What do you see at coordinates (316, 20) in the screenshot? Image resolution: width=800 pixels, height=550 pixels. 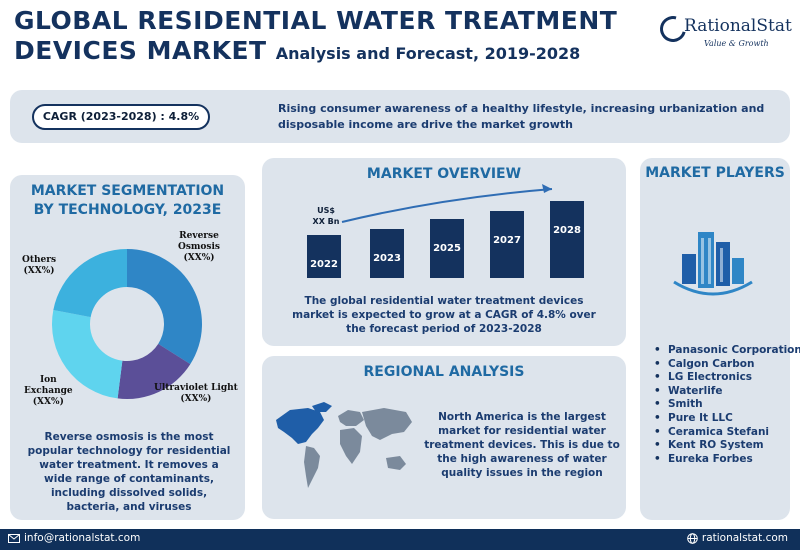 I see `page-title-line1: GLOBAL RESIDENTIAL WATER TREATMENT` at bounding box center [316, 20].